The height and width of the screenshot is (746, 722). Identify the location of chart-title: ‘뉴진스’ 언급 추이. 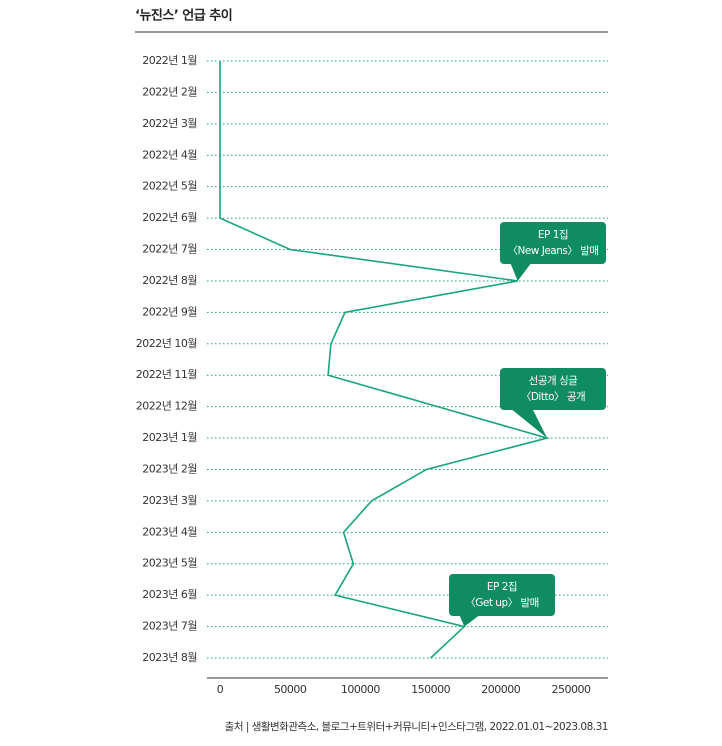
(183, 16).